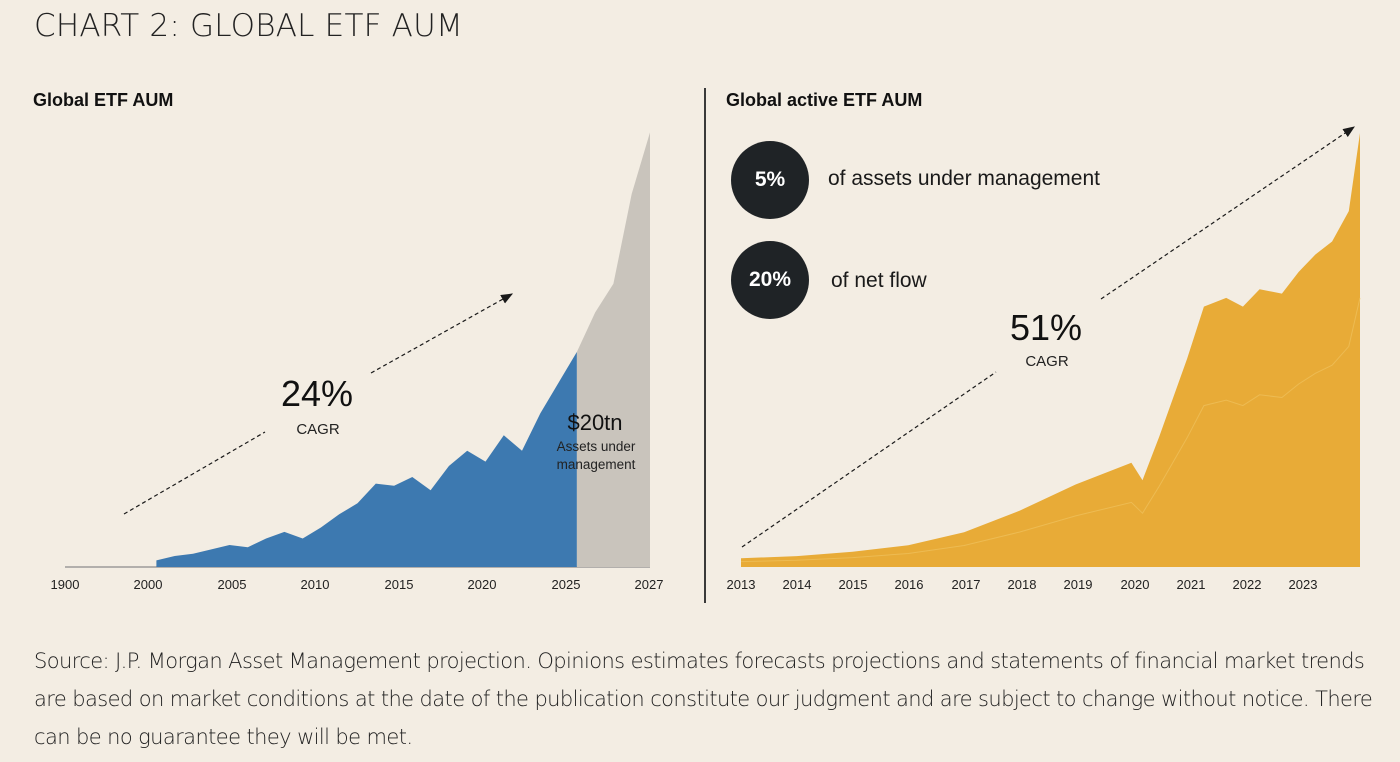 Image resolution: width=1400 pixels, height=762 pixels. Describe the element at coordinates (964, 178) in the screenshot. I see `aum-share-text: of assets under management` at that location.